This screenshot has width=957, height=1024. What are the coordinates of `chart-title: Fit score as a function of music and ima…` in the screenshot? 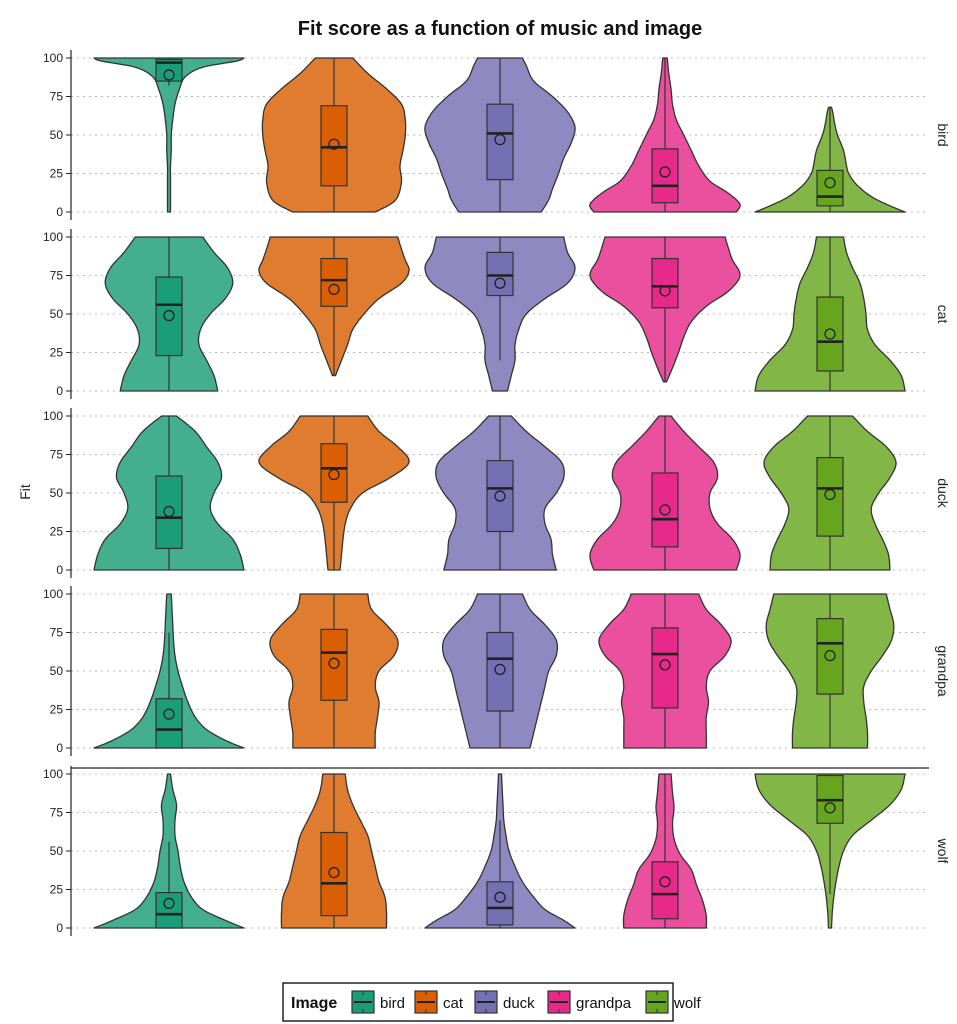 It's located at (500, 29).